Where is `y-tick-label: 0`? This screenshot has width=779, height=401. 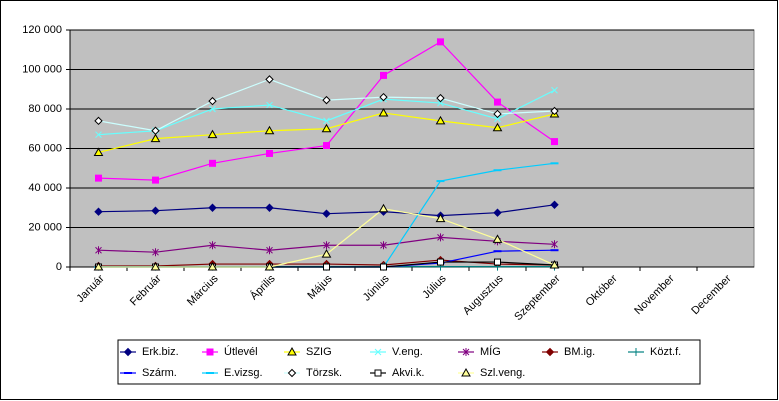
y-tick-label: 0 is located at coordinates (59, 267).